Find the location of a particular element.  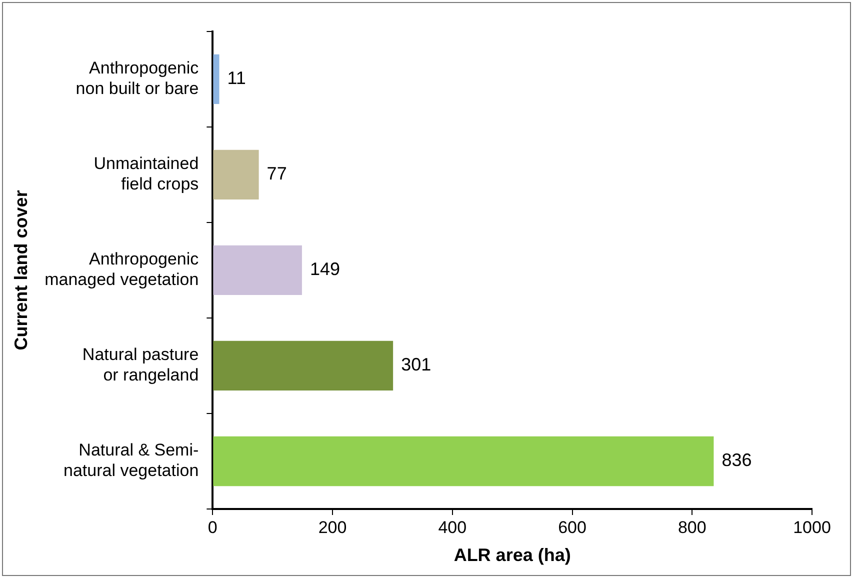

y-tick-label: Unmaintained field crops is located at coordinates (146, 174).